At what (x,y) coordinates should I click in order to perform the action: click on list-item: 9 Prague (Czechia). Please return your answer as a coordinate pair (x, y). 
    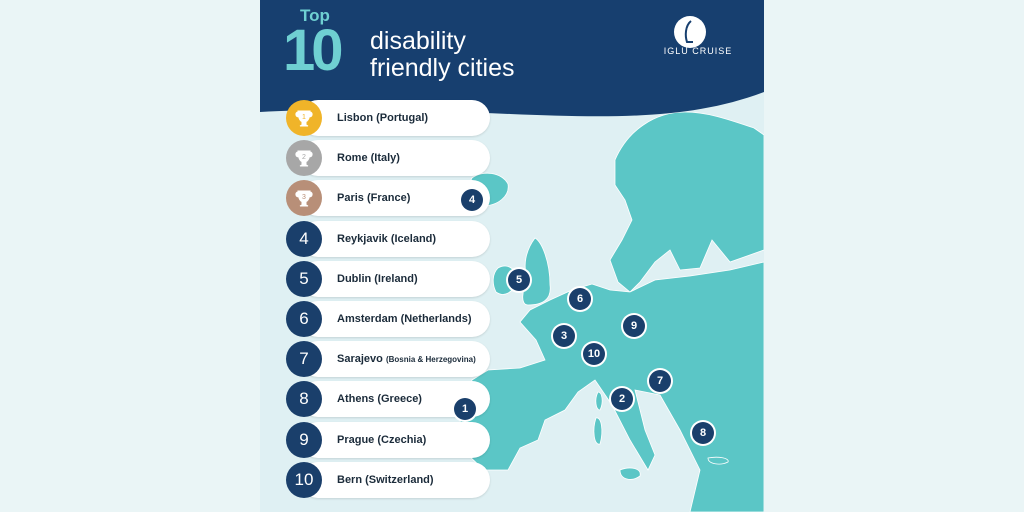
    Looking at the image, I should click on (391, 439).